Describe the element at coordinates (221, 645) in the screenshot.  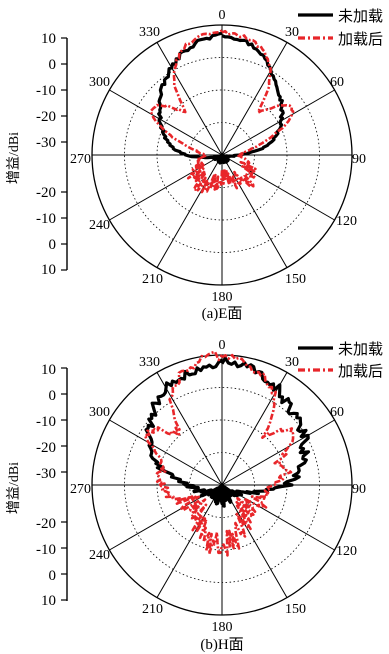
I see `panel-caption: (b)H面` at that location.